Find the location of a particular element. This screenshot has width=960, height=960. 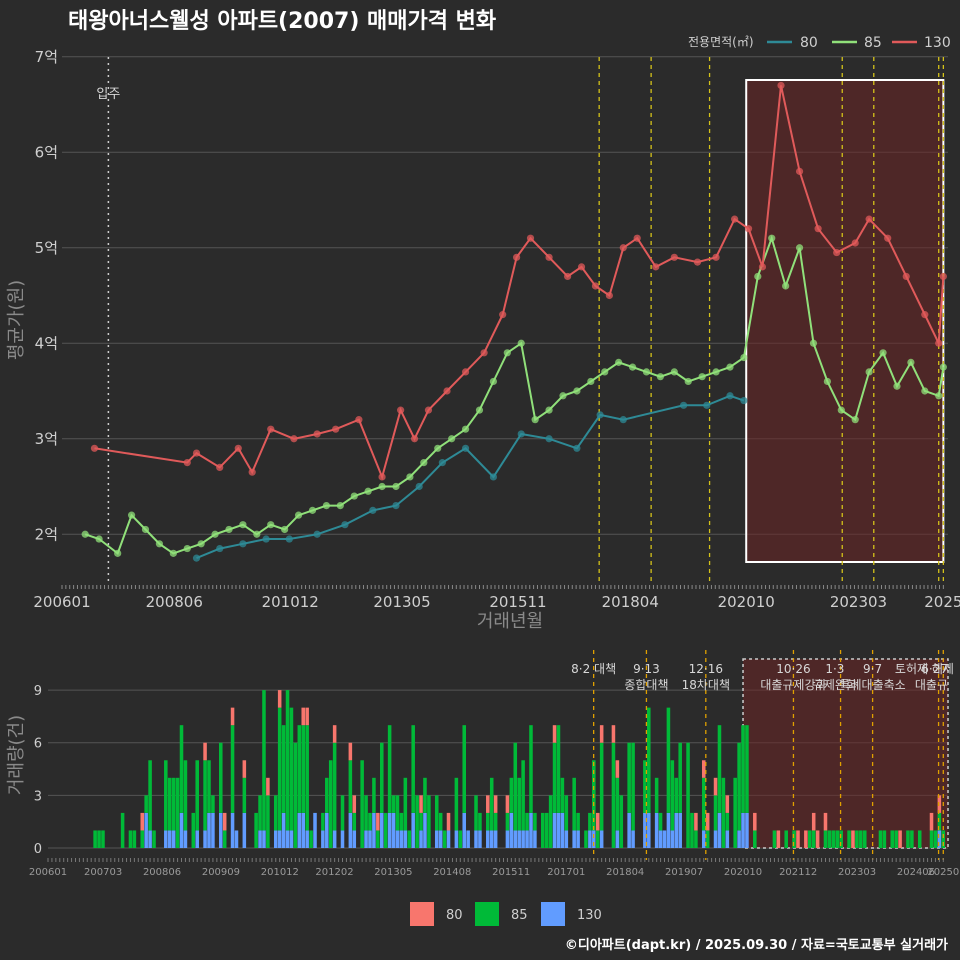

lower-x-tick-label: 202112 is located at coordinates (798, 872).